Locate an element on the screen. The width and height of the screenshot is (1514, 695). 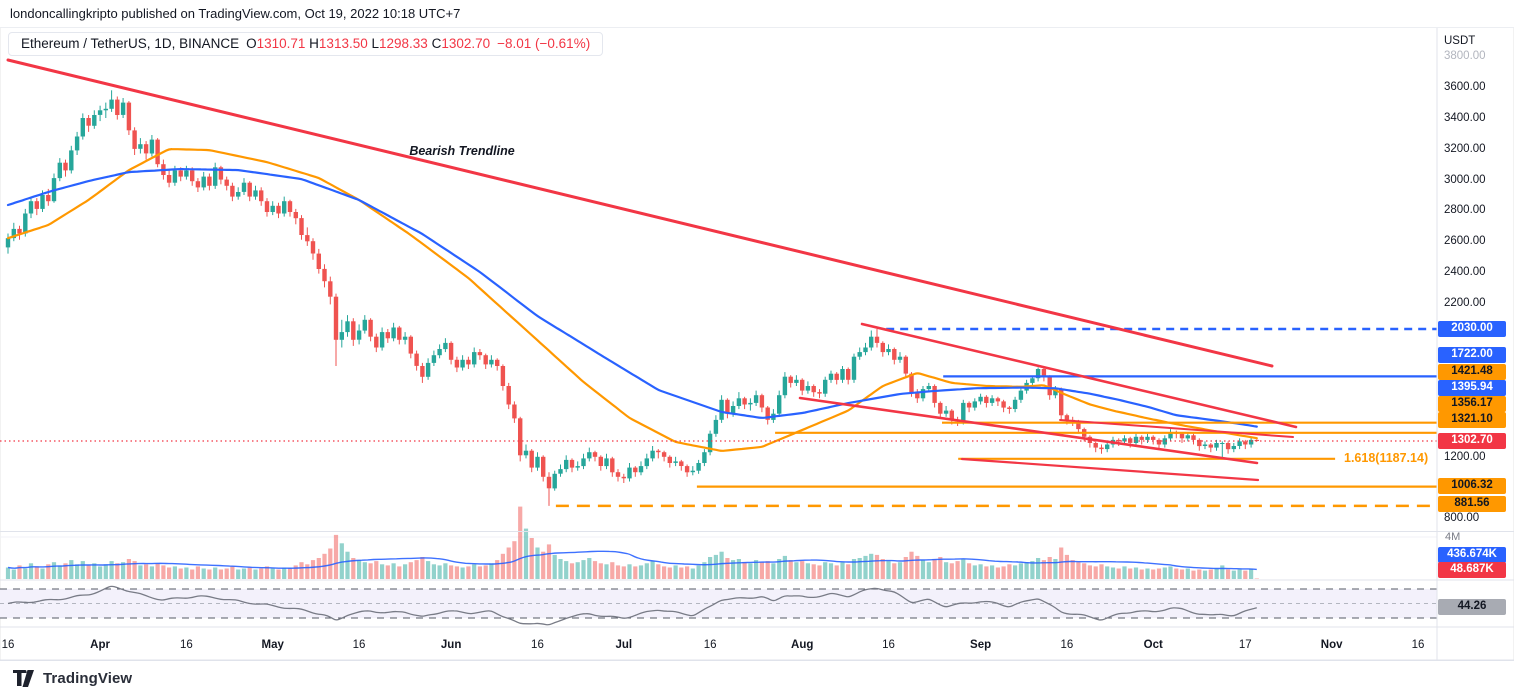
bottom-bar: TradingView is located at coordinates (757, 677).